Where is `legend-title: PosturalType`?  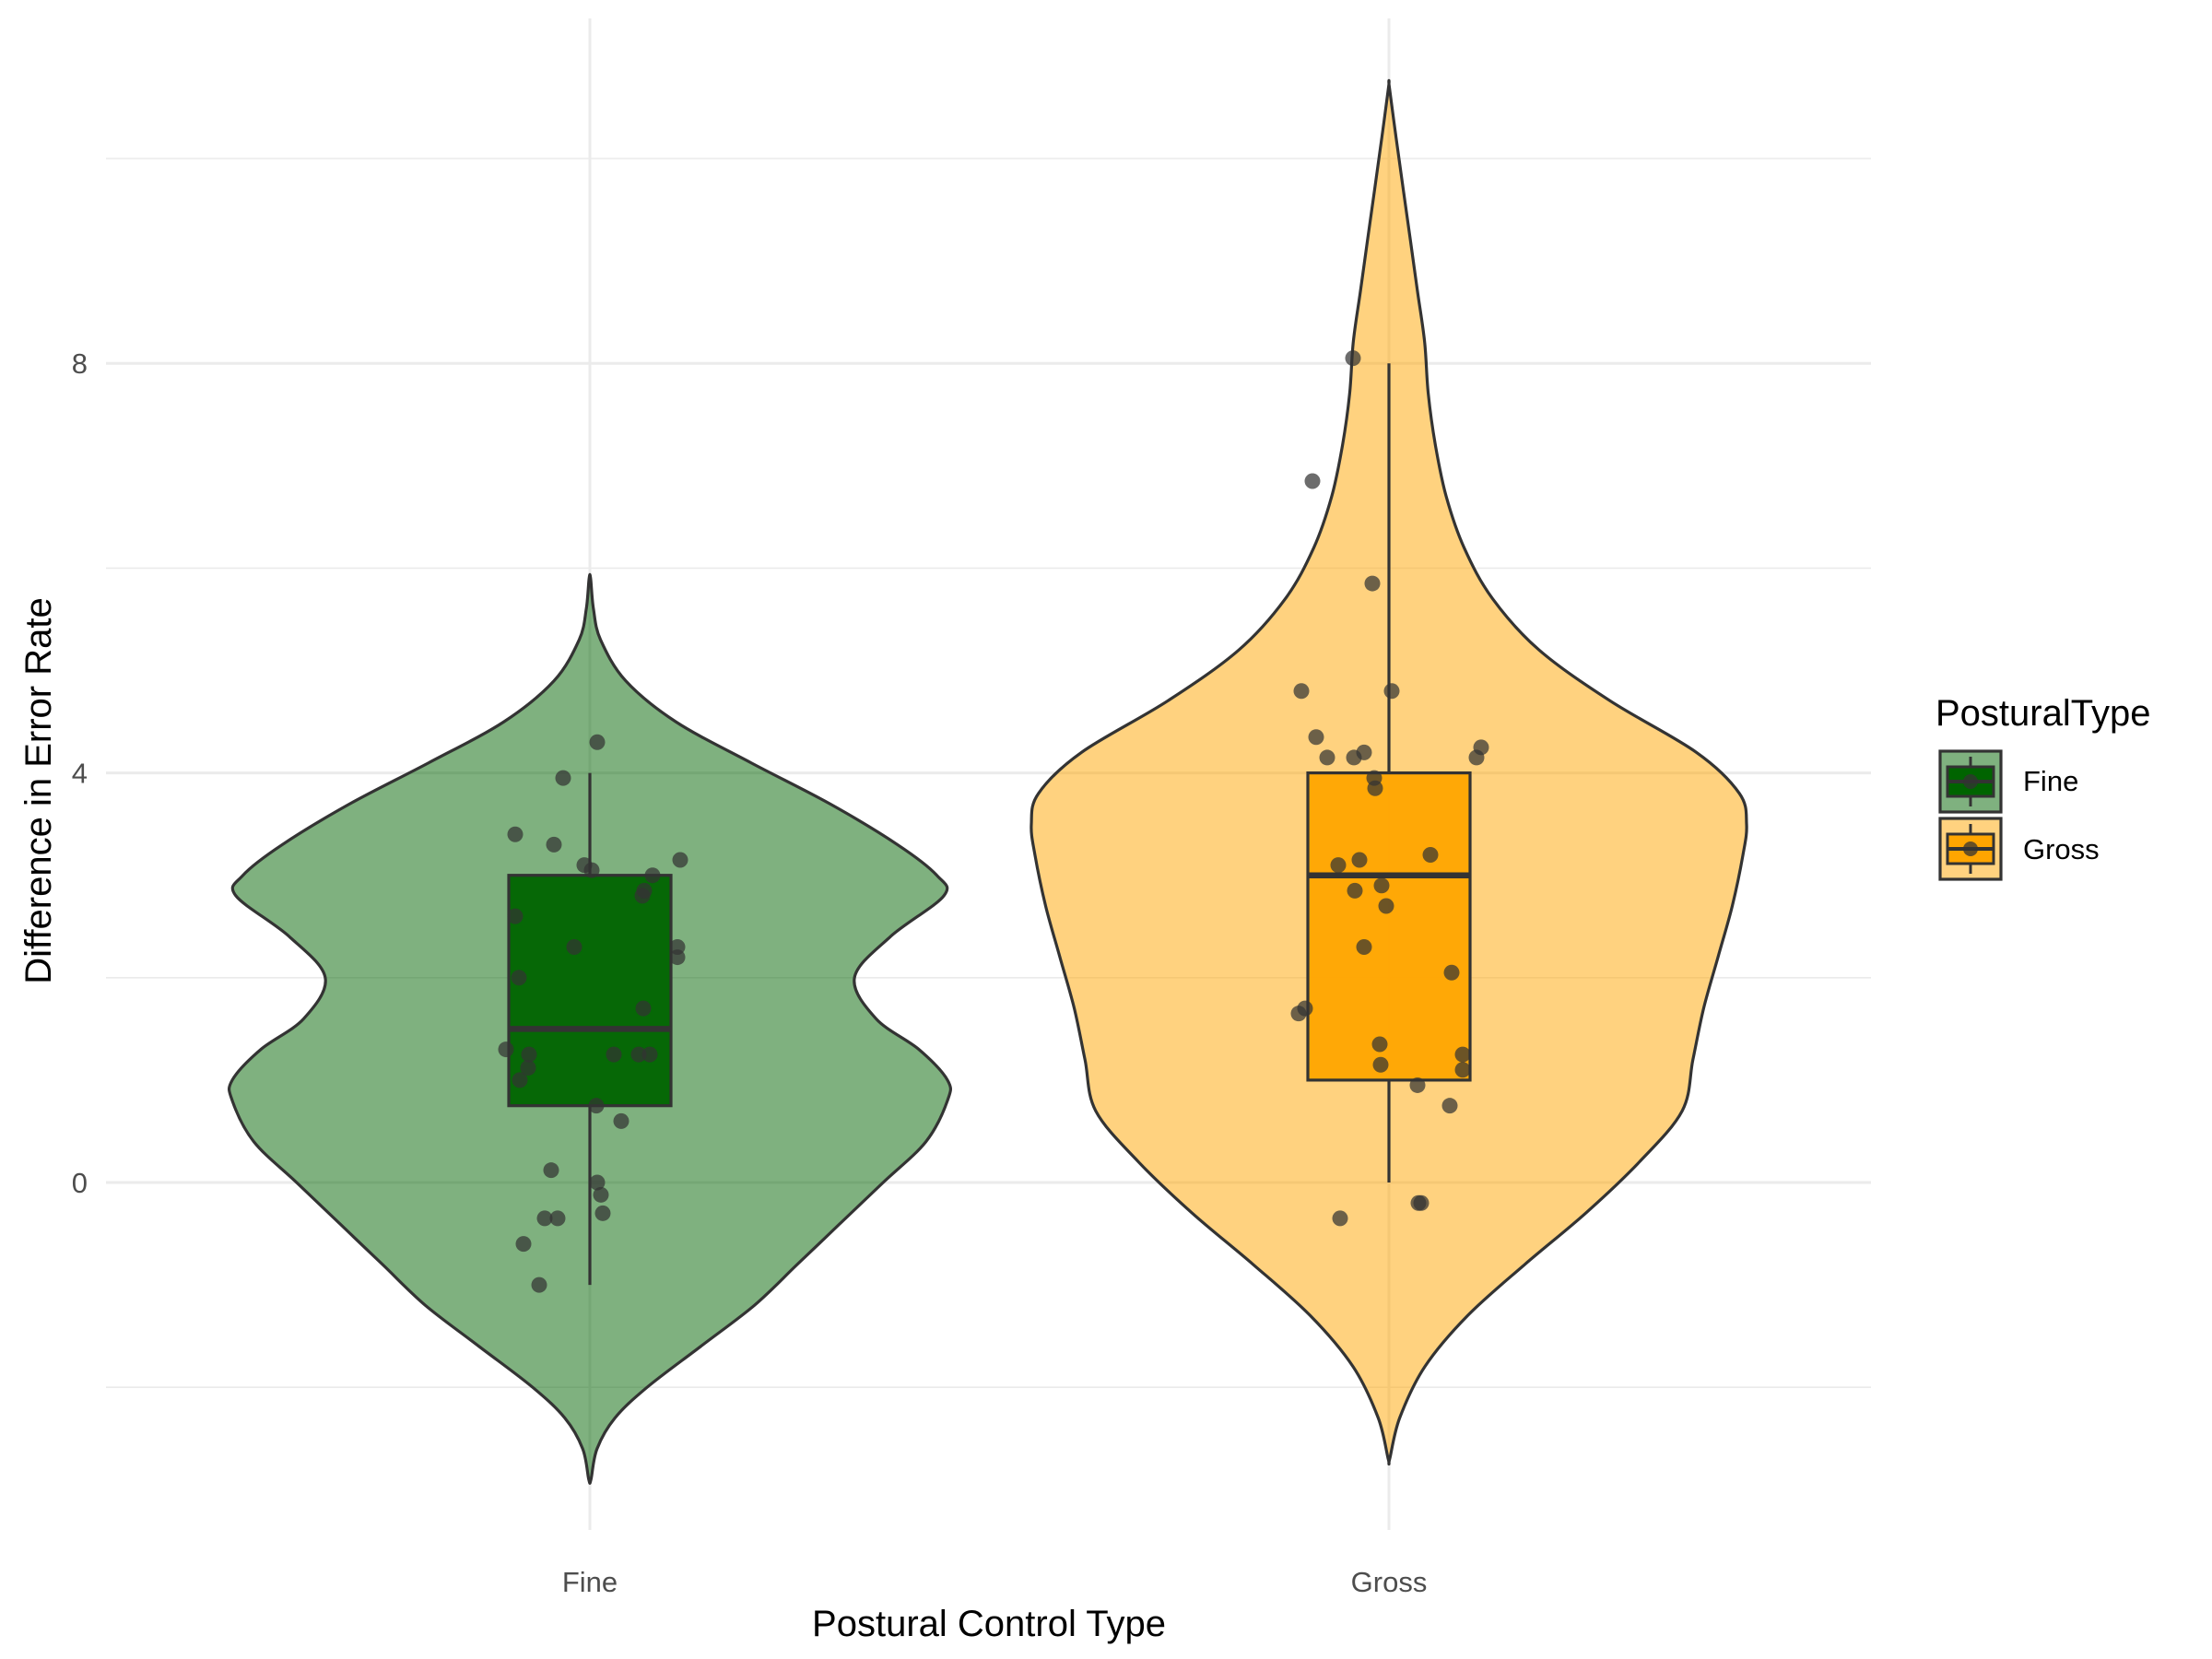 legend-title: PosturalType is located at coordinates (2043, 713).